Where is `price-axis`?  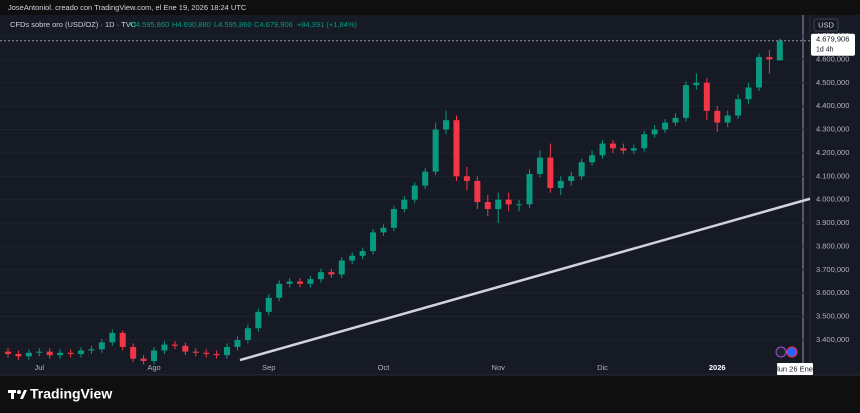
price-axis is located at coordinates (835, 195).